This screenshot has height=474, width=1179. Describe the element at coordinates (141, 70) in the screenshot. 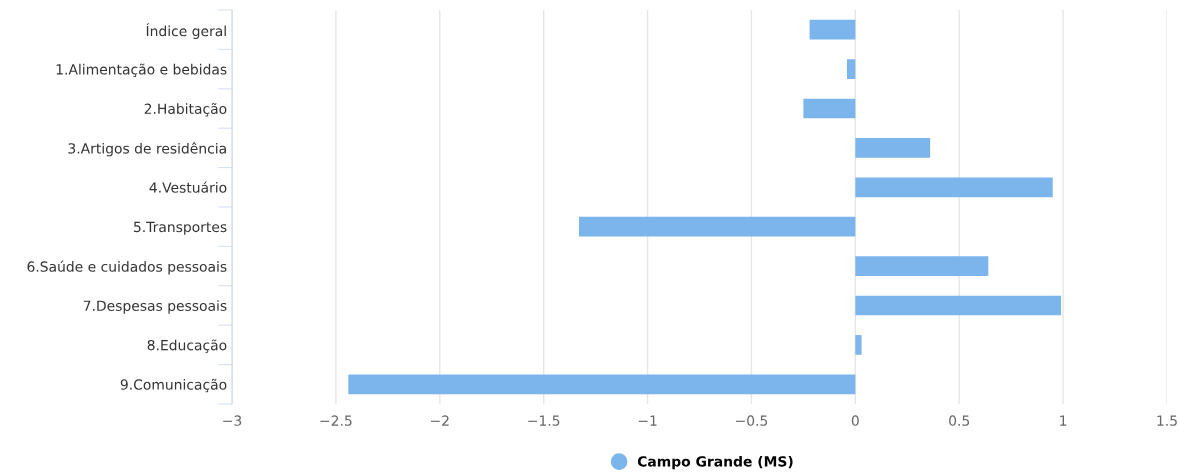

I see `y-tick-label: 1.Alimentação e bebidas` at that location.